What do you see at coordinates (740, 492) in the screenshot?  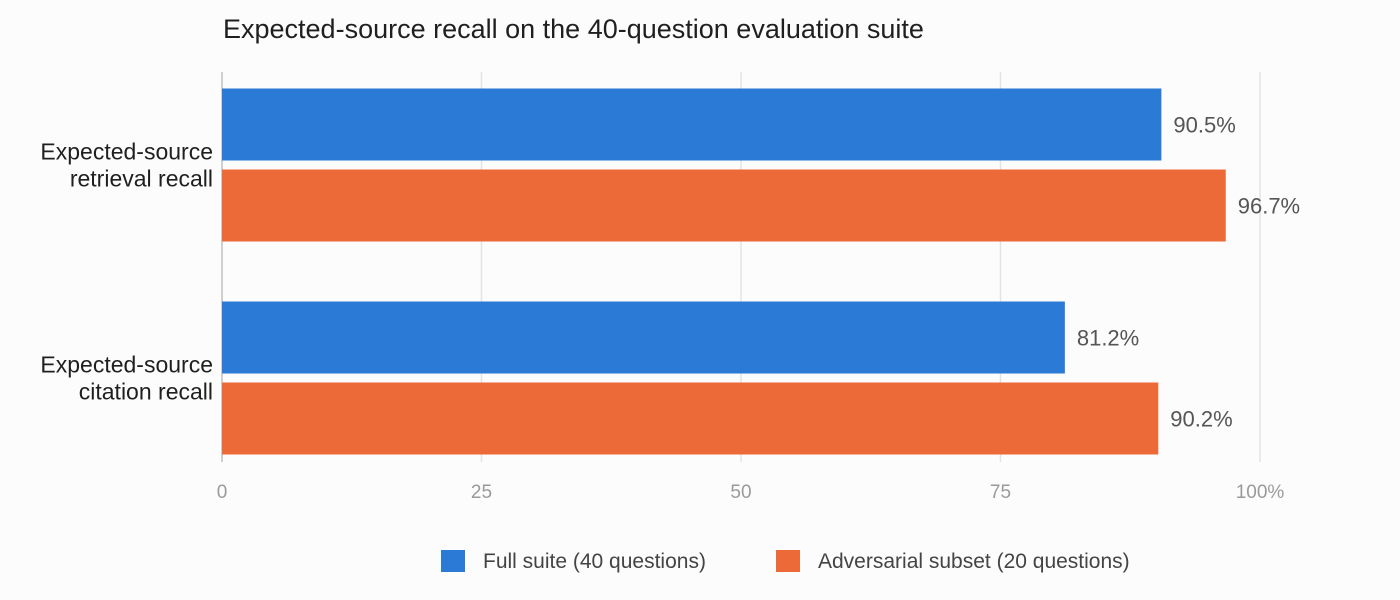 I see `x-tick-label: 50` at bounding box center [740, 492].